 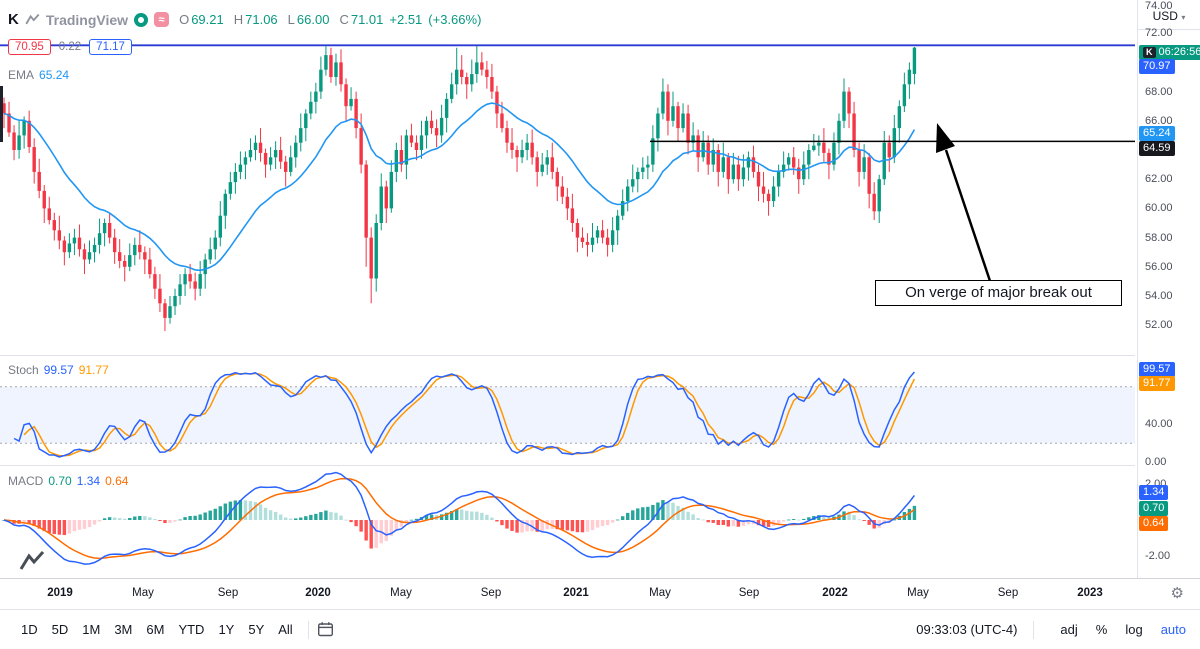 I want to click on year-label-2021: 2021, so click(x=576, y=593).